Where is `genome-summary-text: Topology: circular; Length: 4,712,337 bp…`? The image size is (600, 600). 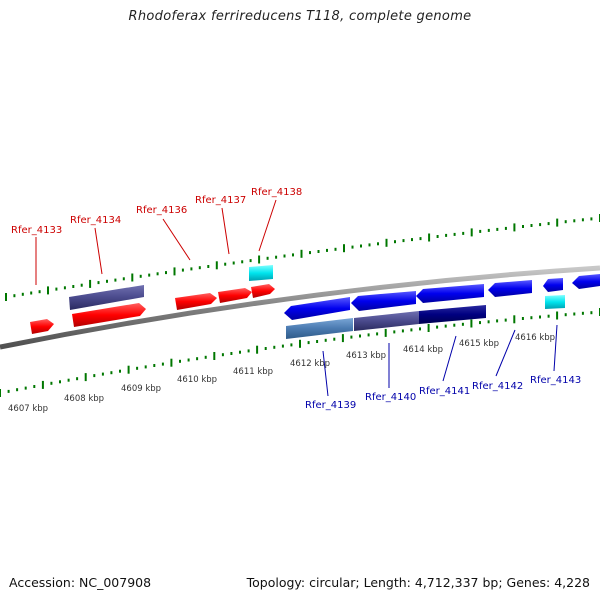 genome-summary-text: Topology: circular; Length: 4,712,337 bp… is located at coordinates (418, 582).